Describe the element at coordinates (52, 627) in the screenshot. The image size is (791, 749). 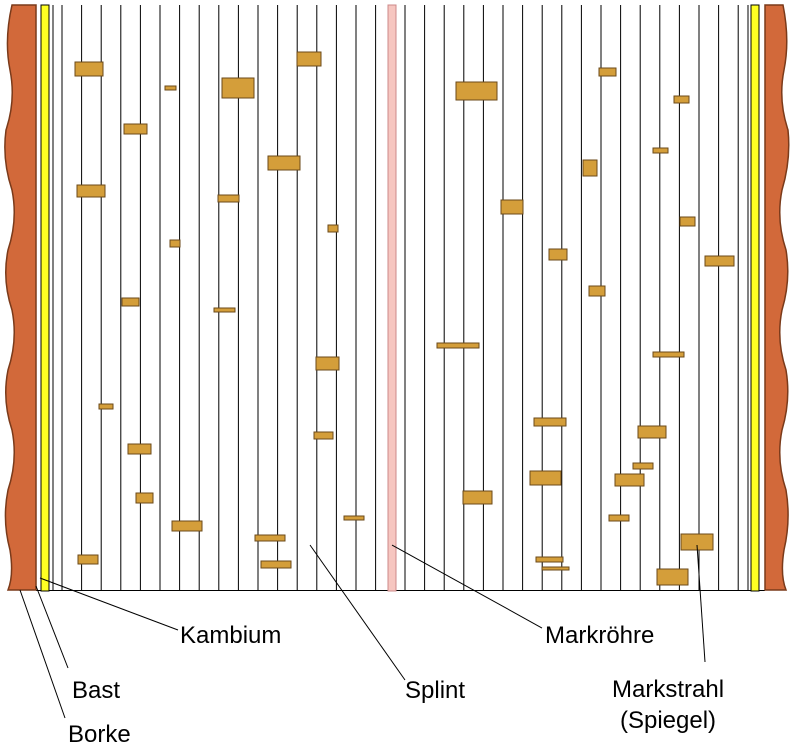
I see `leader-bast` at that location.